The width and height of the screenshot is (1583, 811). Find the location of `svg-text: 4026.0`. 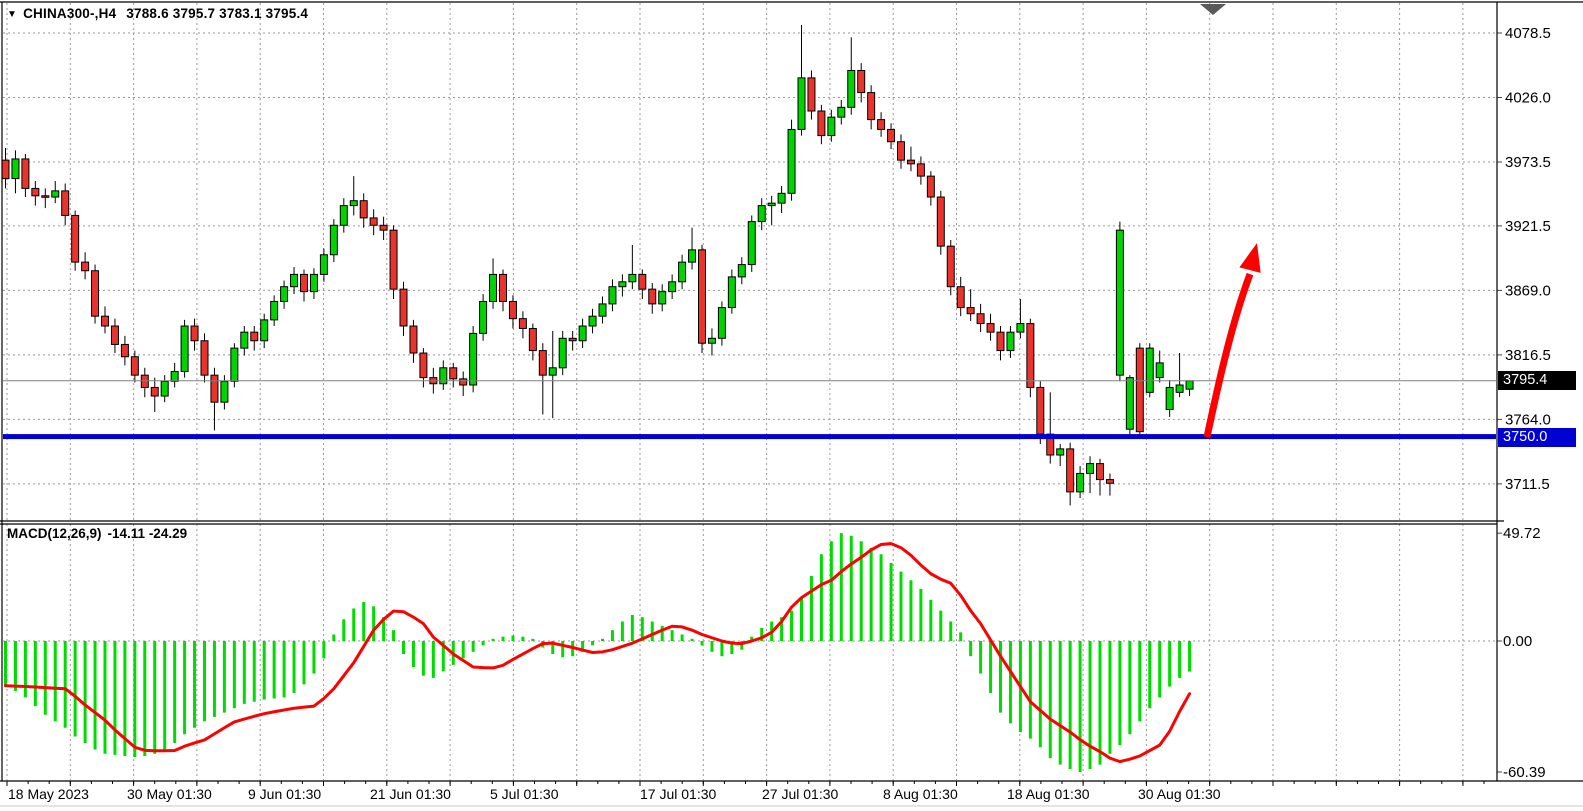

svg-text: 4026.0 is located at coordinates (1528, 98).